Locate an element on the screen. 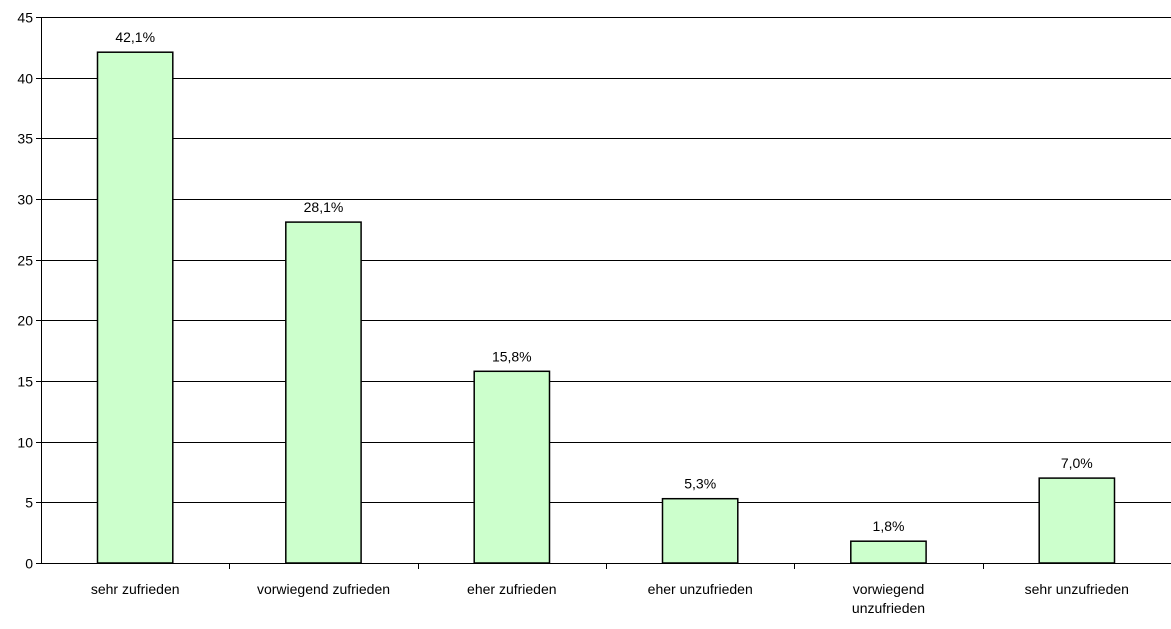  x-category-label-line: eher unzufrieden is located at coordinates (700, 589).